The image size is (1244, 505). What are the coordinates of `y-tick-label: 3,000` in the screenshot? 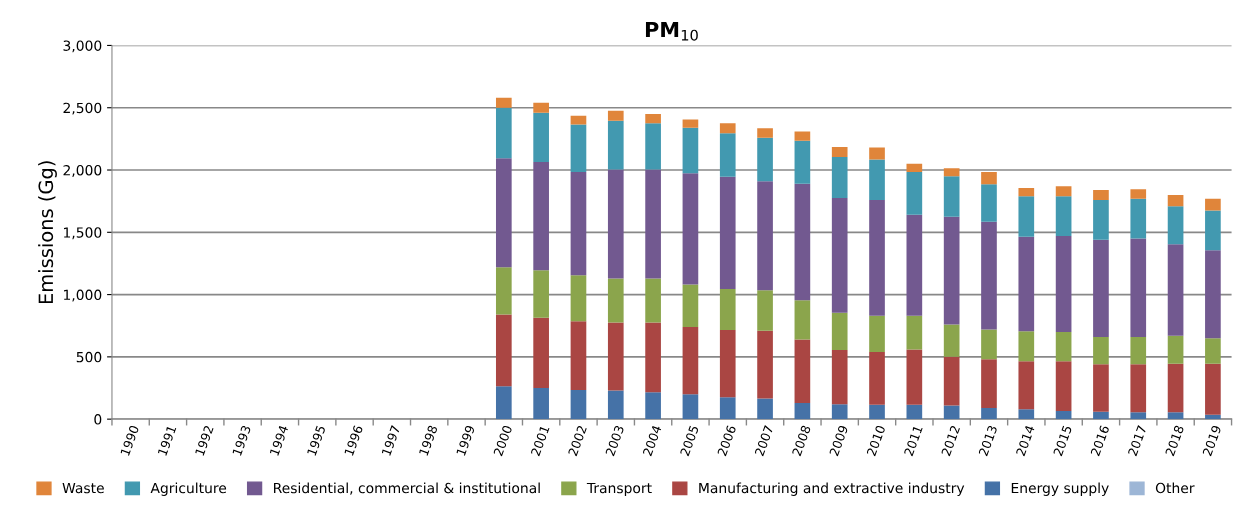 It's located at (82, 46).